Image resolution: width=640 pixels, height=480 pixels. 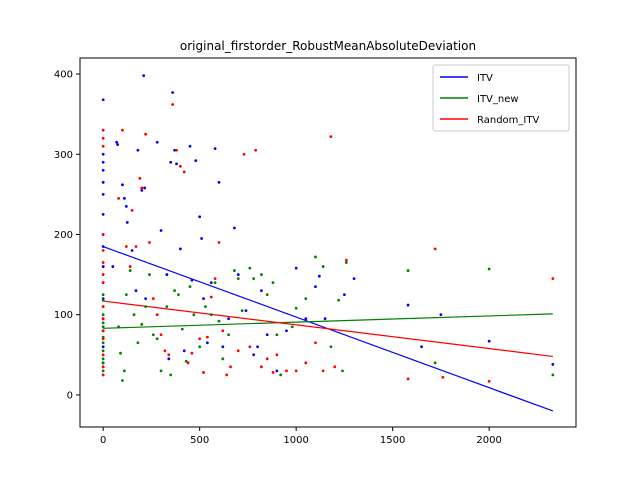 I want to click on y-axis: 0 100 200 300 400, so click(x=67, y=235).